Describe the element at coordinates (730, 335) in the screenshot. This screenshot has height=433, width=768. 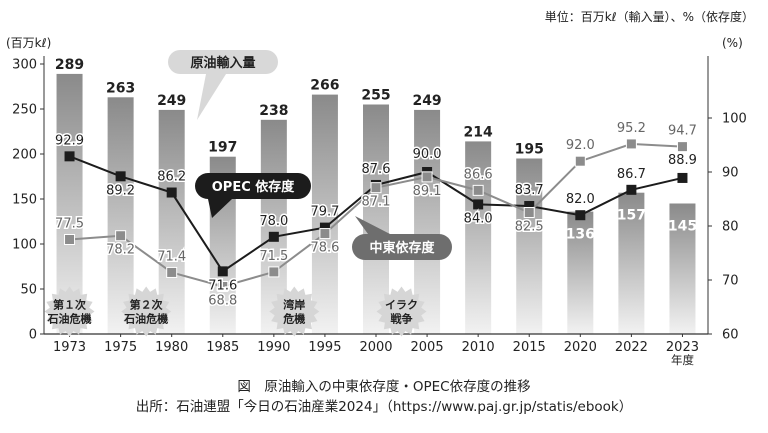
I see `y-right-tick-label: 60` at that location.